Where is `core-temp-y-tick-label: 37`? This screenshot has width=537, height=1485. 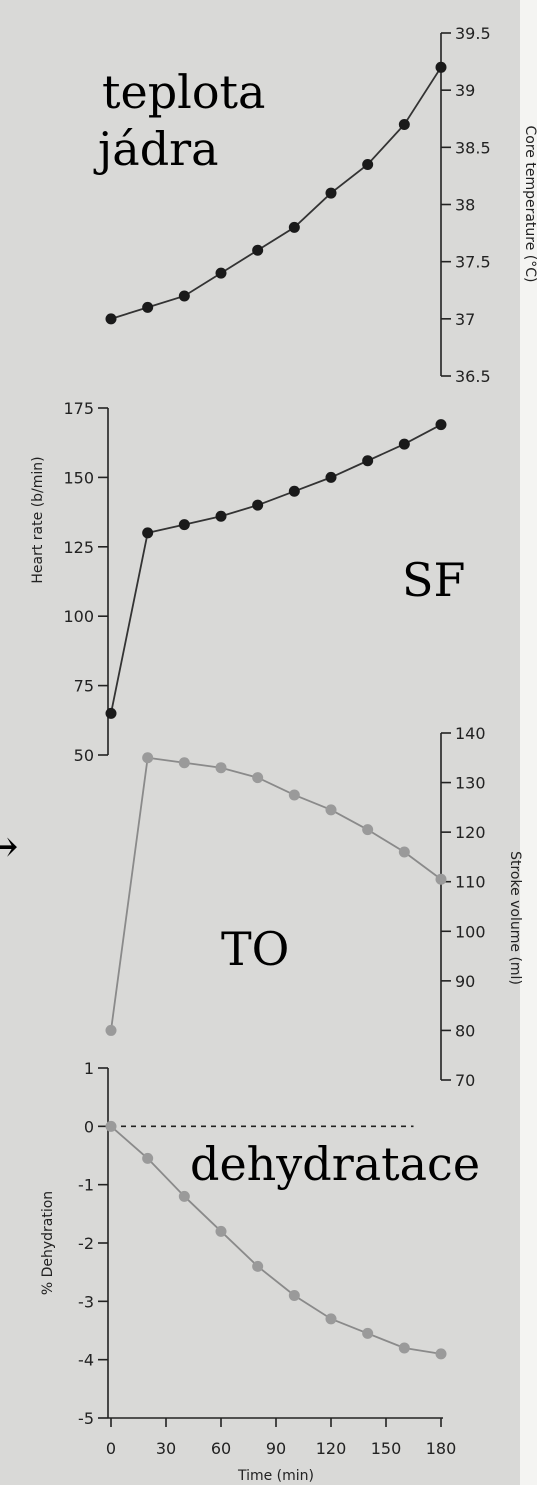
core-temp-y-tick-label: 37 is located at coordinates (465, 319).